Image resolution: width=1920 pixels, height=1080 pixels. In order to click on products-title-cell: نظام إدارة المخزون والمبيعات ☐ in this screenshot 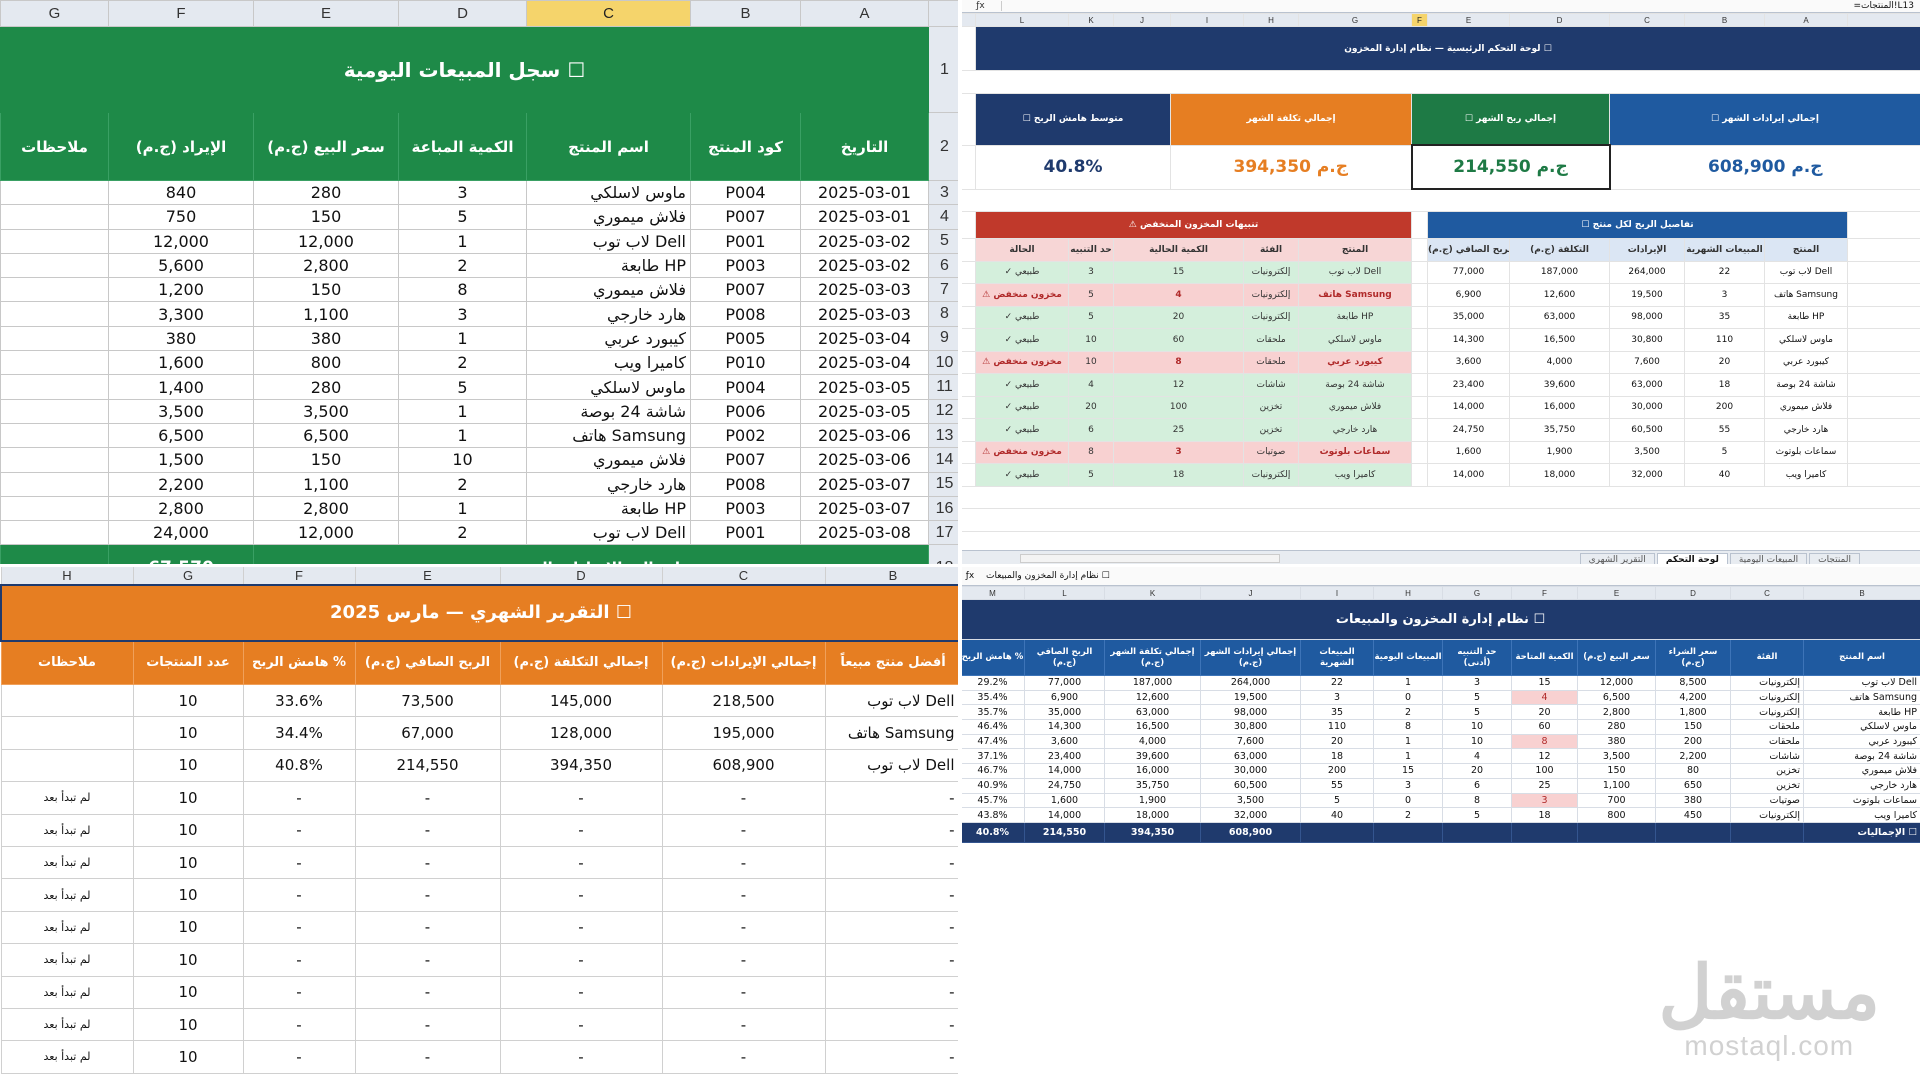, I will do `click(1440, 619)`.